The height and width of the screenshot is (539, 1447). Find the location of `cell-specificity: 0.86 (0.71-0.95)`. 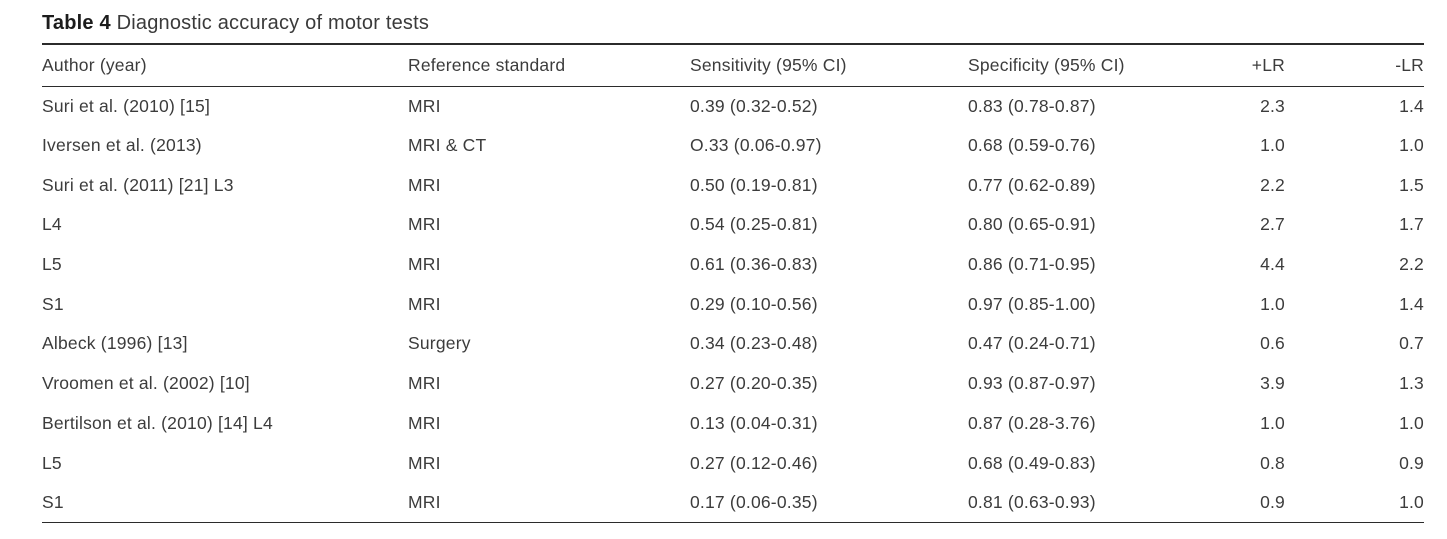

cell-specificity: 0.86 (0.71-0.95) is located at coordinates (1032, 264).